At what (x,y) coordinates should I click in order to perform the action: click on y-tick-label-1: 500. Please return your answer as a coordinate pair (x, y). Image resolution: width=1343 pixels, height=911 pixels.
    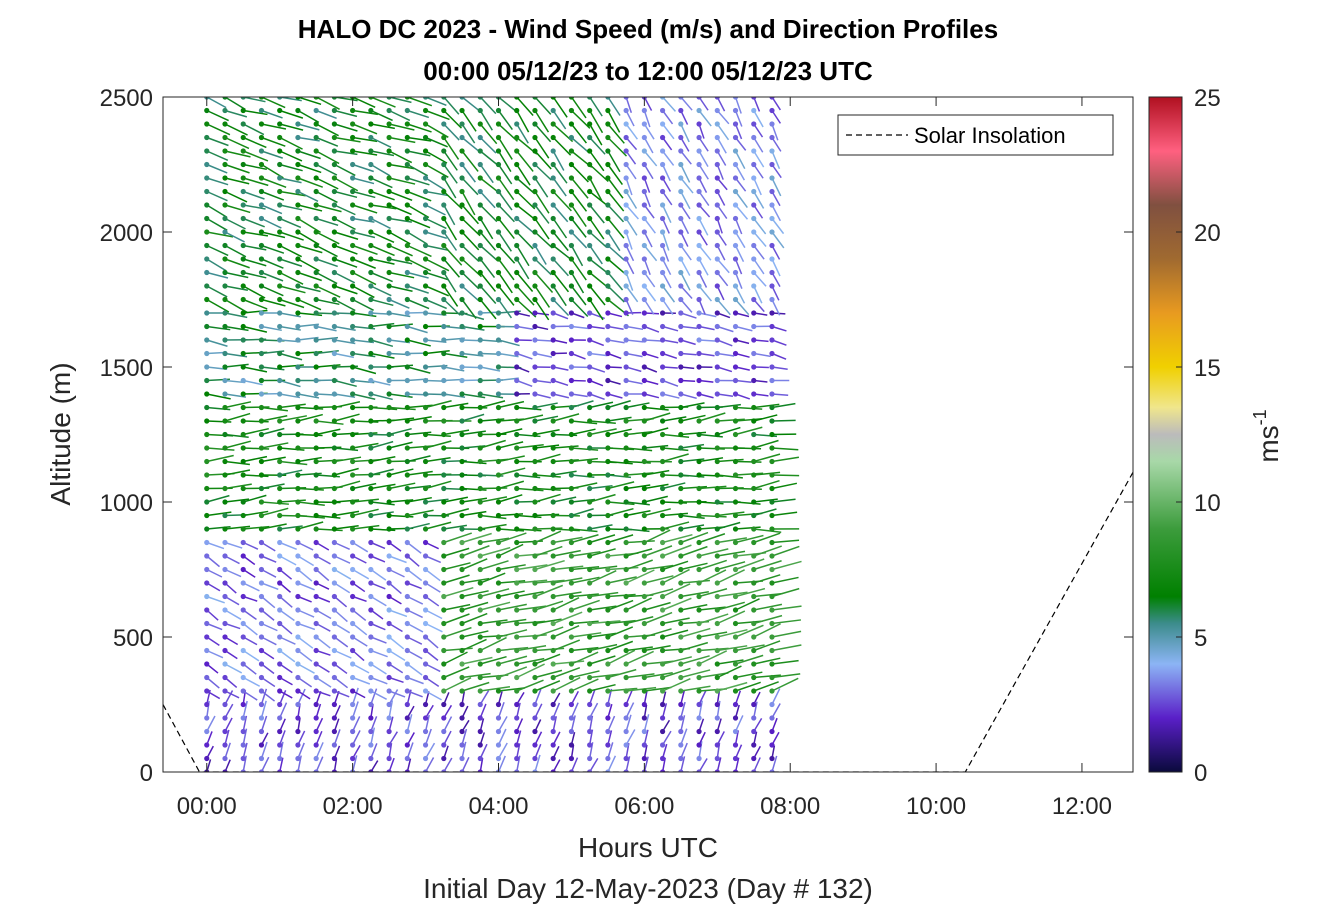
    Looking at the image, I should click on (133, 638).